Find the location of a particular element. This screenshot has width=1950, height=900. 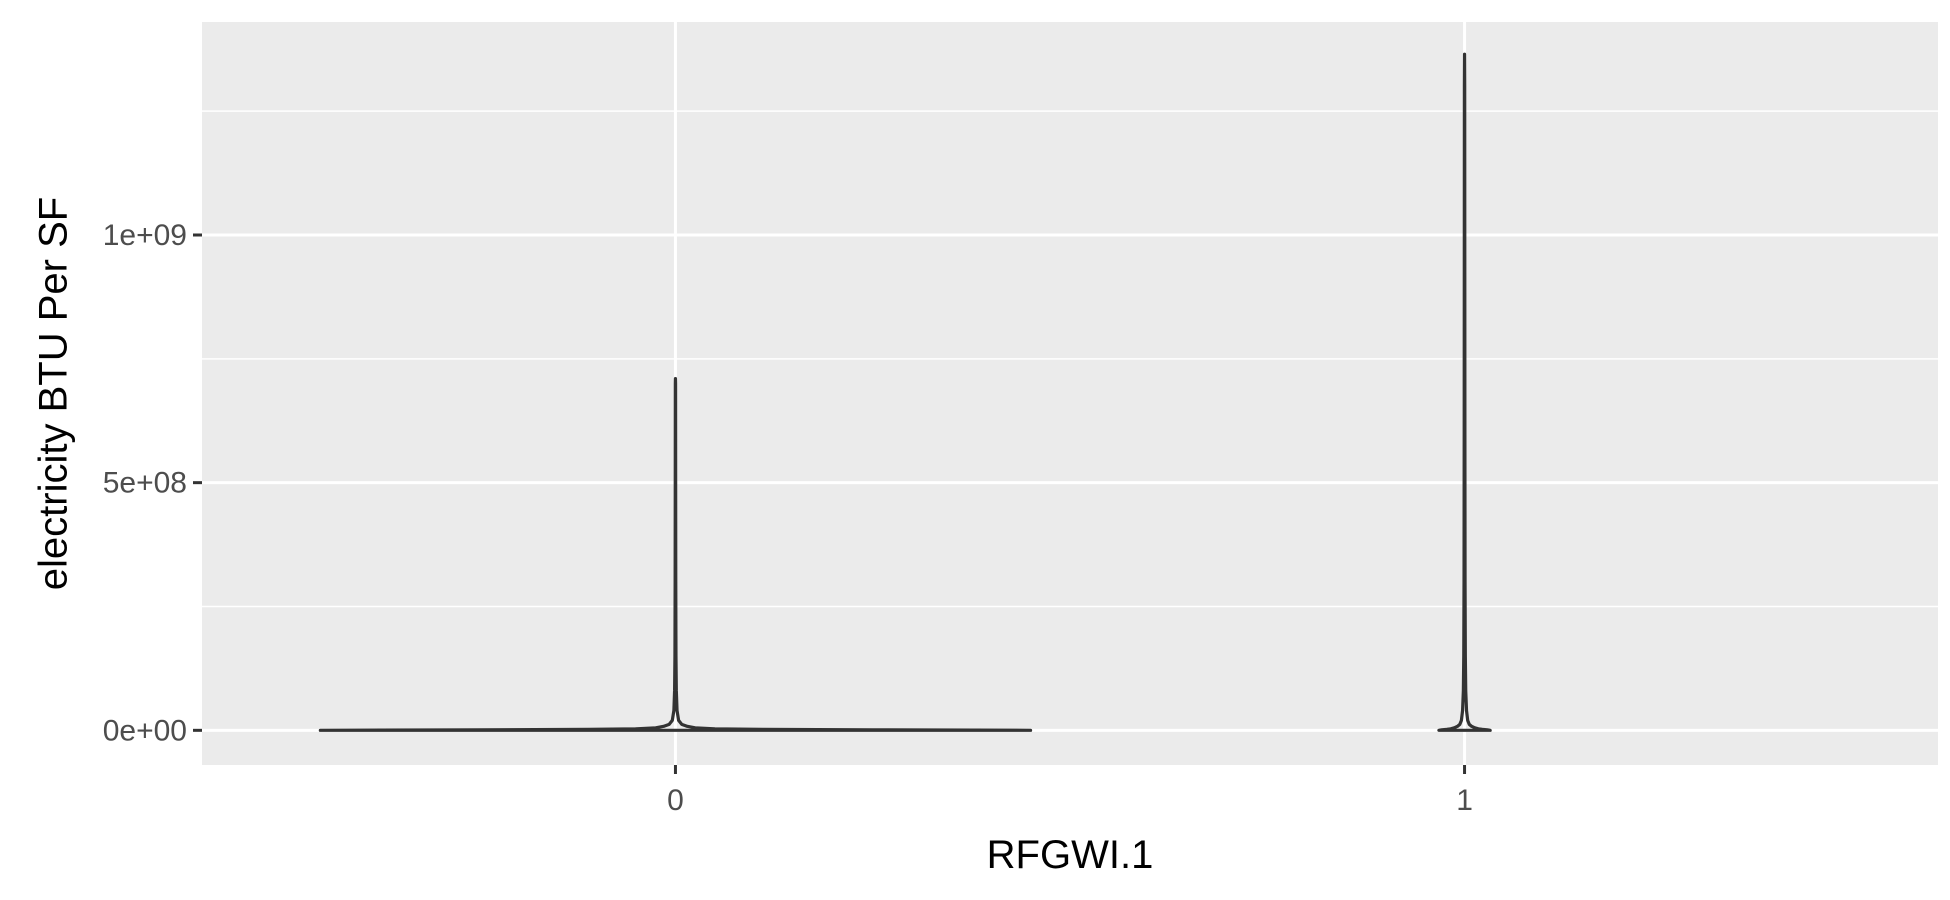

y-tick-label: 1e+09 is located at coordinates (145, 235).